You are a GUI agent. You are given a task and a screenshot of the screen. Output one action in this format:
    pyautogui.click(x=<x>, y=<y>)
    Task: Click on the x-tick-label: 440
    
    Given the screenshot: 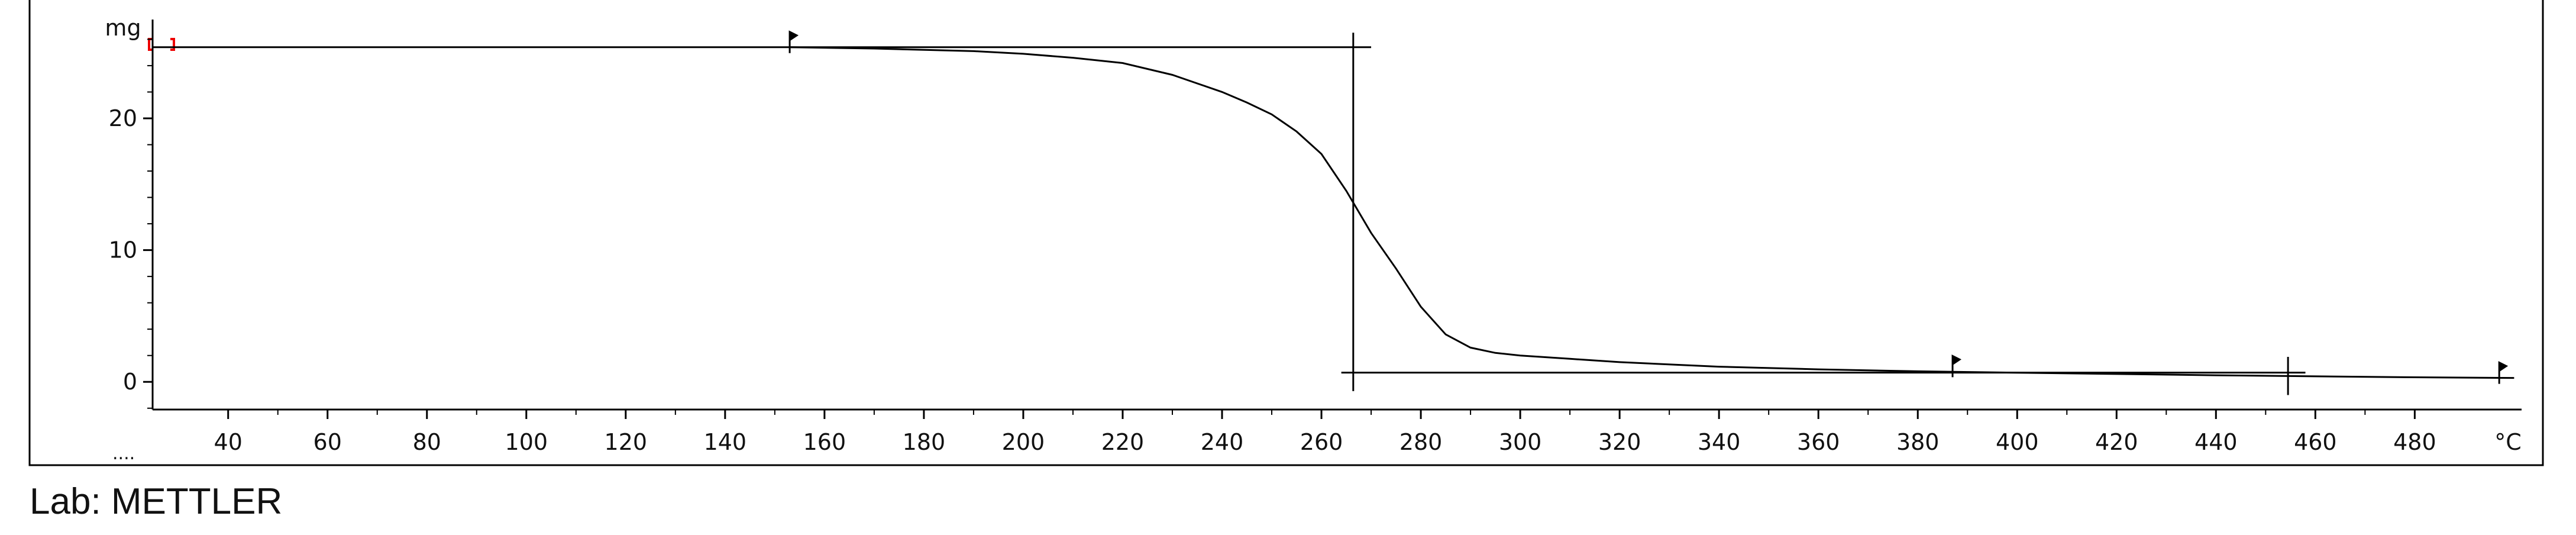 What is the action you would take?
    pyautogui.click(x=2216, y=442)
    